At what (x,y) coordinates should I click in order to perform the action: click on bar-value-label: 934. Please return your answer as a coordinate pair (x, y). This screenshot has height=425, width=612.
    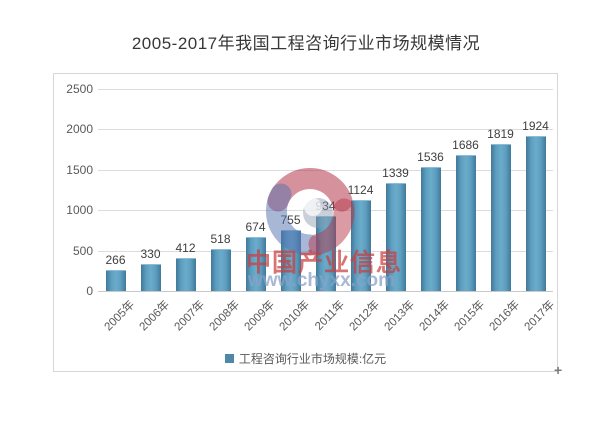
    Looking at the image, I should click on (325, 205).